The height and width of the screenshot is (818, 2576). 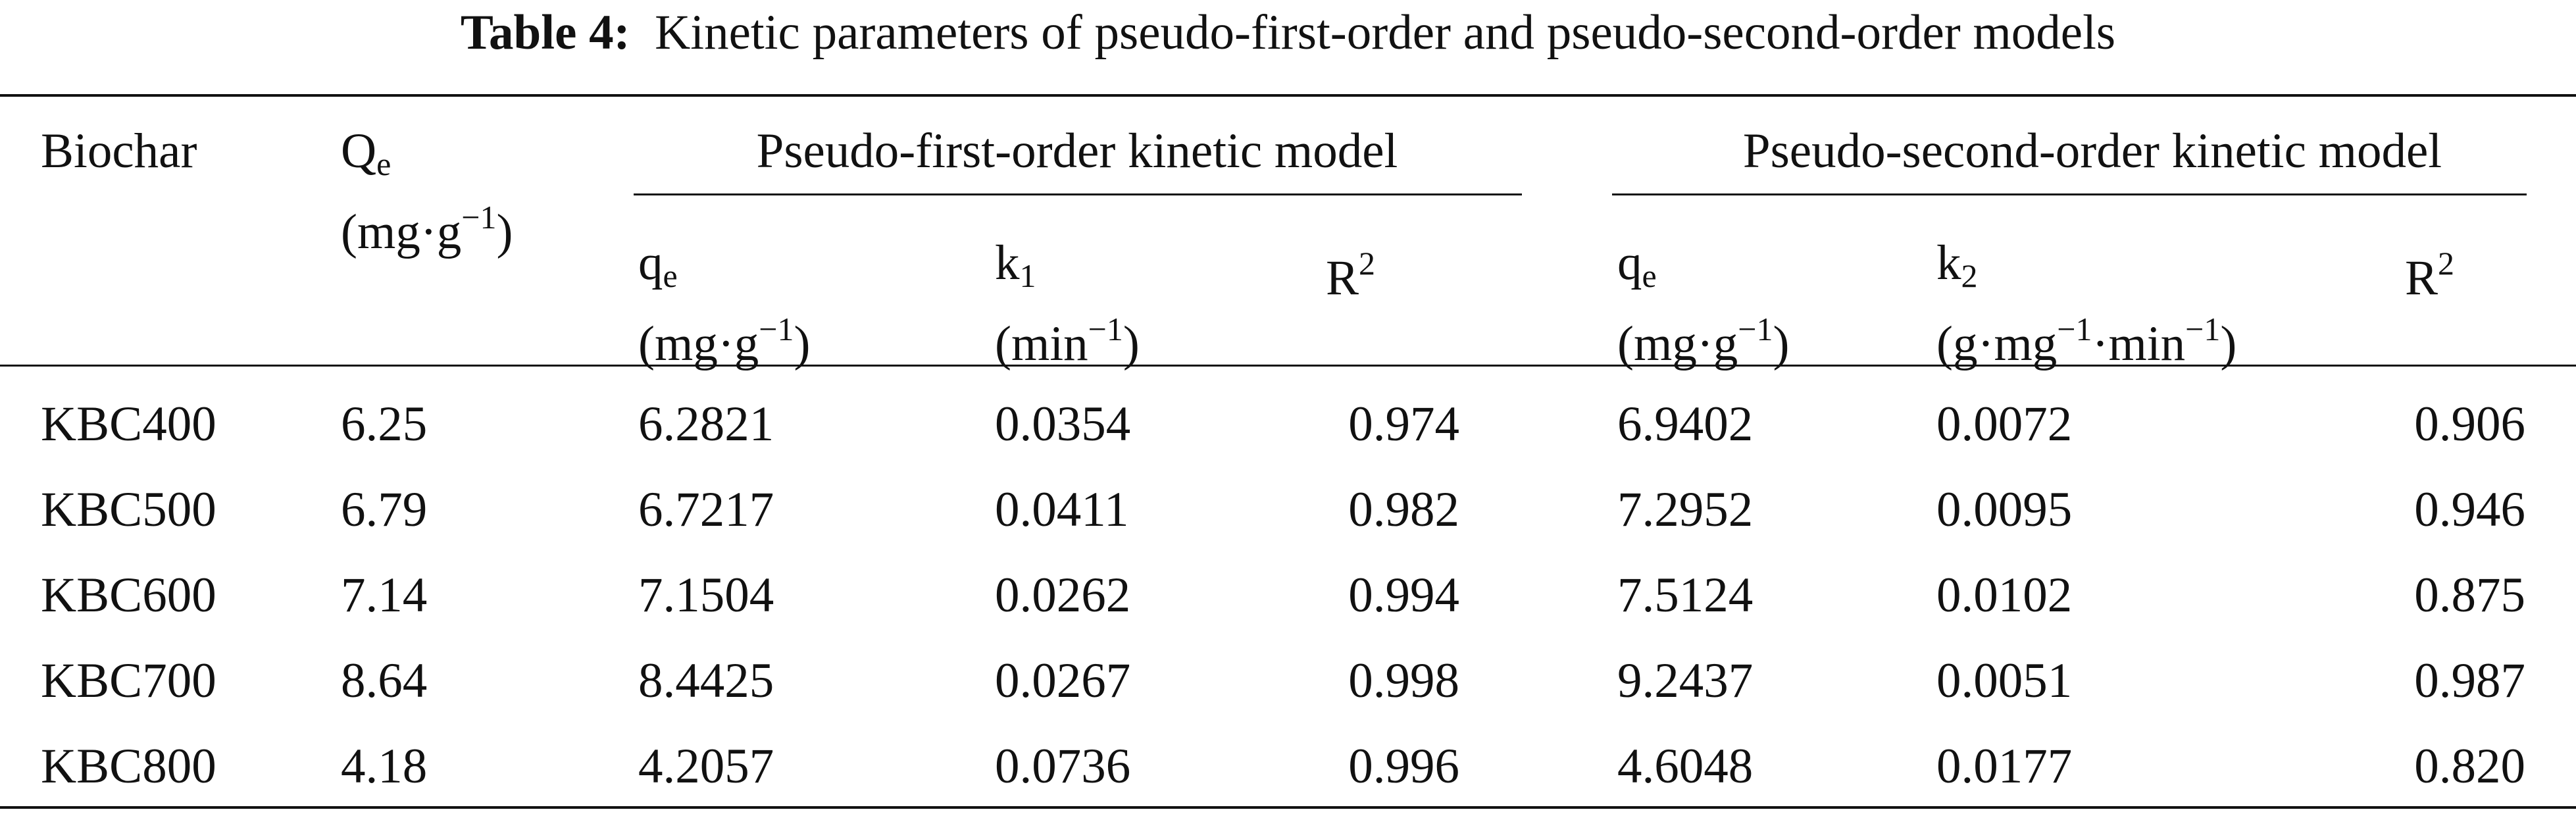 I want to click on cell-text: 7.1504, so click(x=706, y=595).